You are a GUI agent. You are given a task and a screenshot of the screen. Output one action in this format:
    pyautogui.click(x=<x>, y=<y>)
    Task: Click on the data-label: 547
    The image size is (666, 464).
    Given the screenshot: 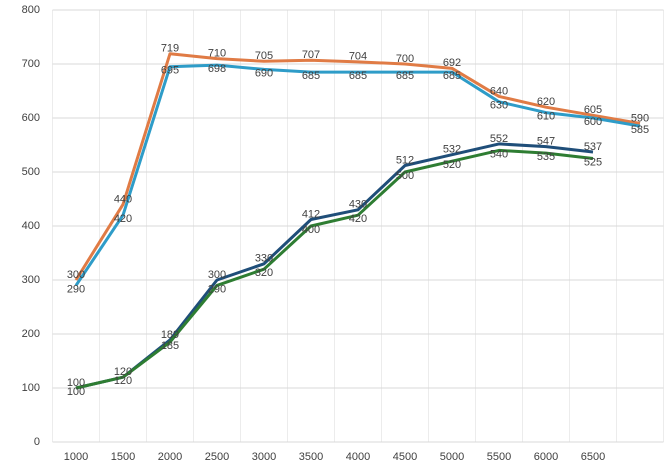 What is the action you would take?
    pyautogui.click(x=546, y=142)
    